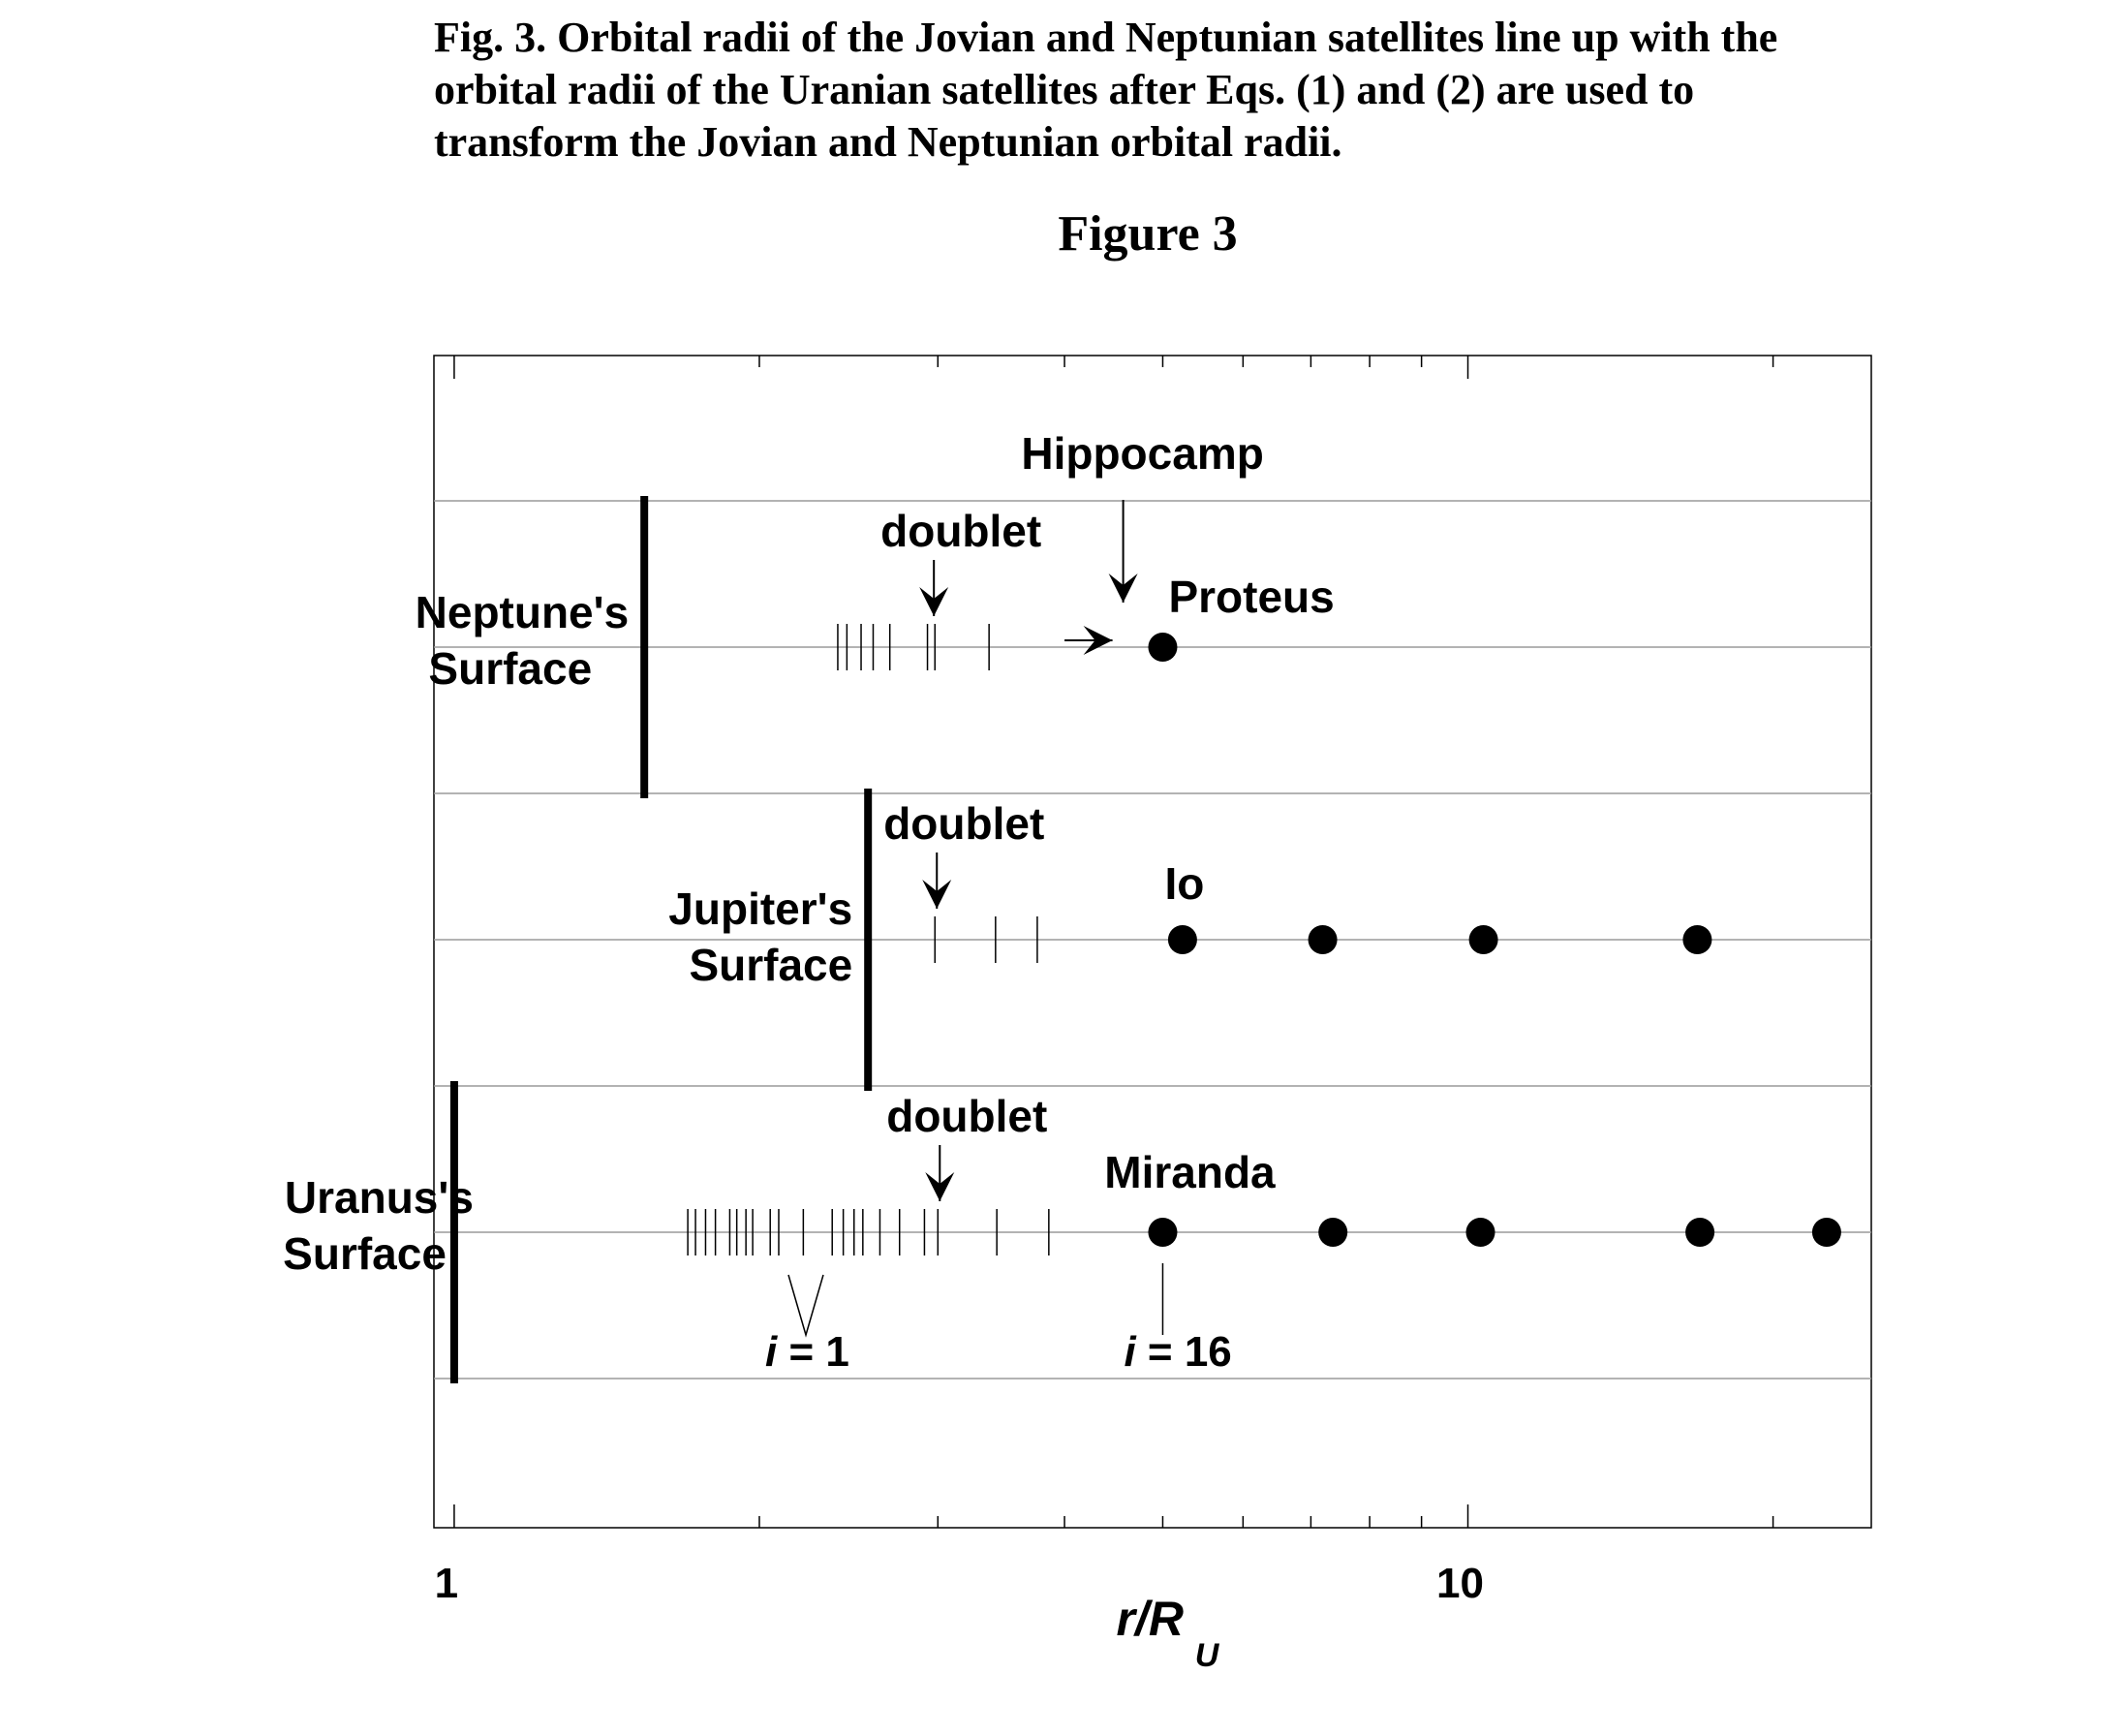 Image resolution: width=2127 pixels, height=1736 pixels. Describe the element at coordinates (510, 668) in the screenshot. I see `surface-label-line2-0: Surface` at that location.